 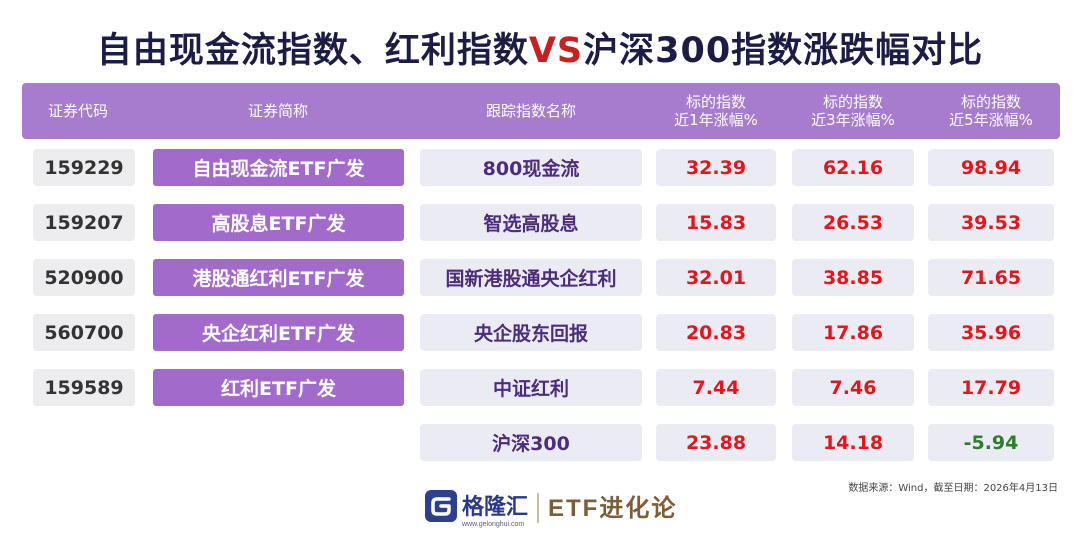 I want to click on row-return-5y: 35.96, so click(x=991, y=332).